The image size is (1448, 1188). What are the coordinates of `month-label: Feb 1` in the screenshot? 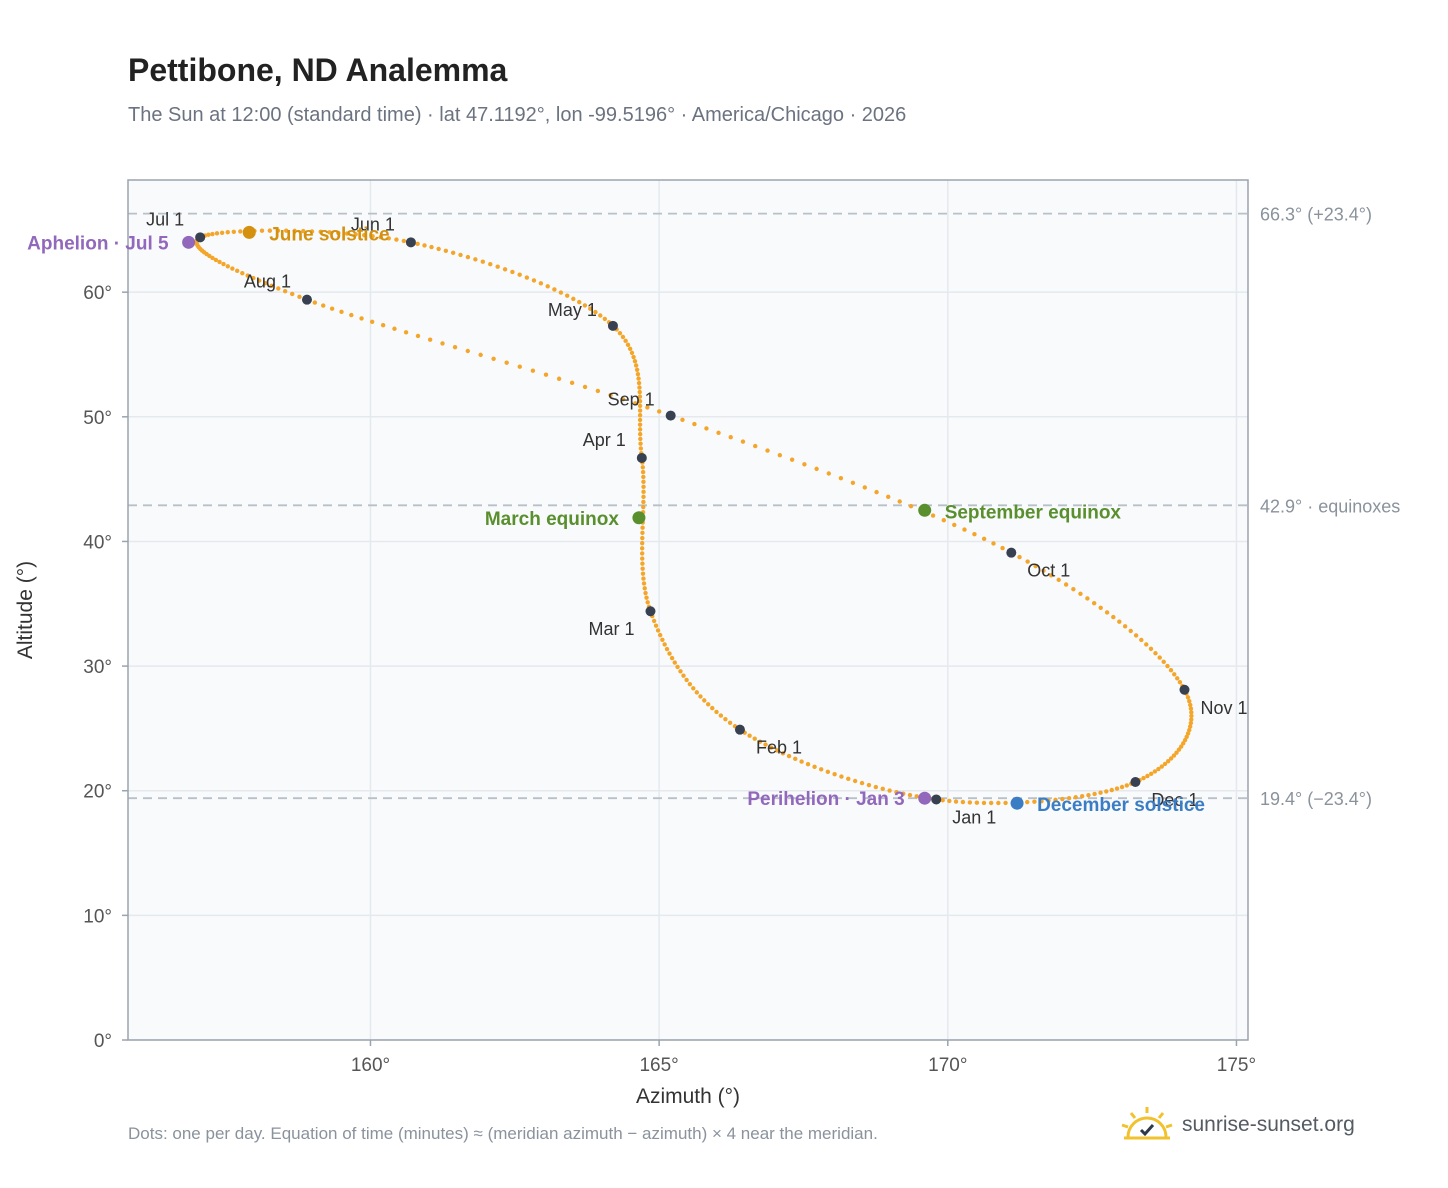 It's located at (779, 748).